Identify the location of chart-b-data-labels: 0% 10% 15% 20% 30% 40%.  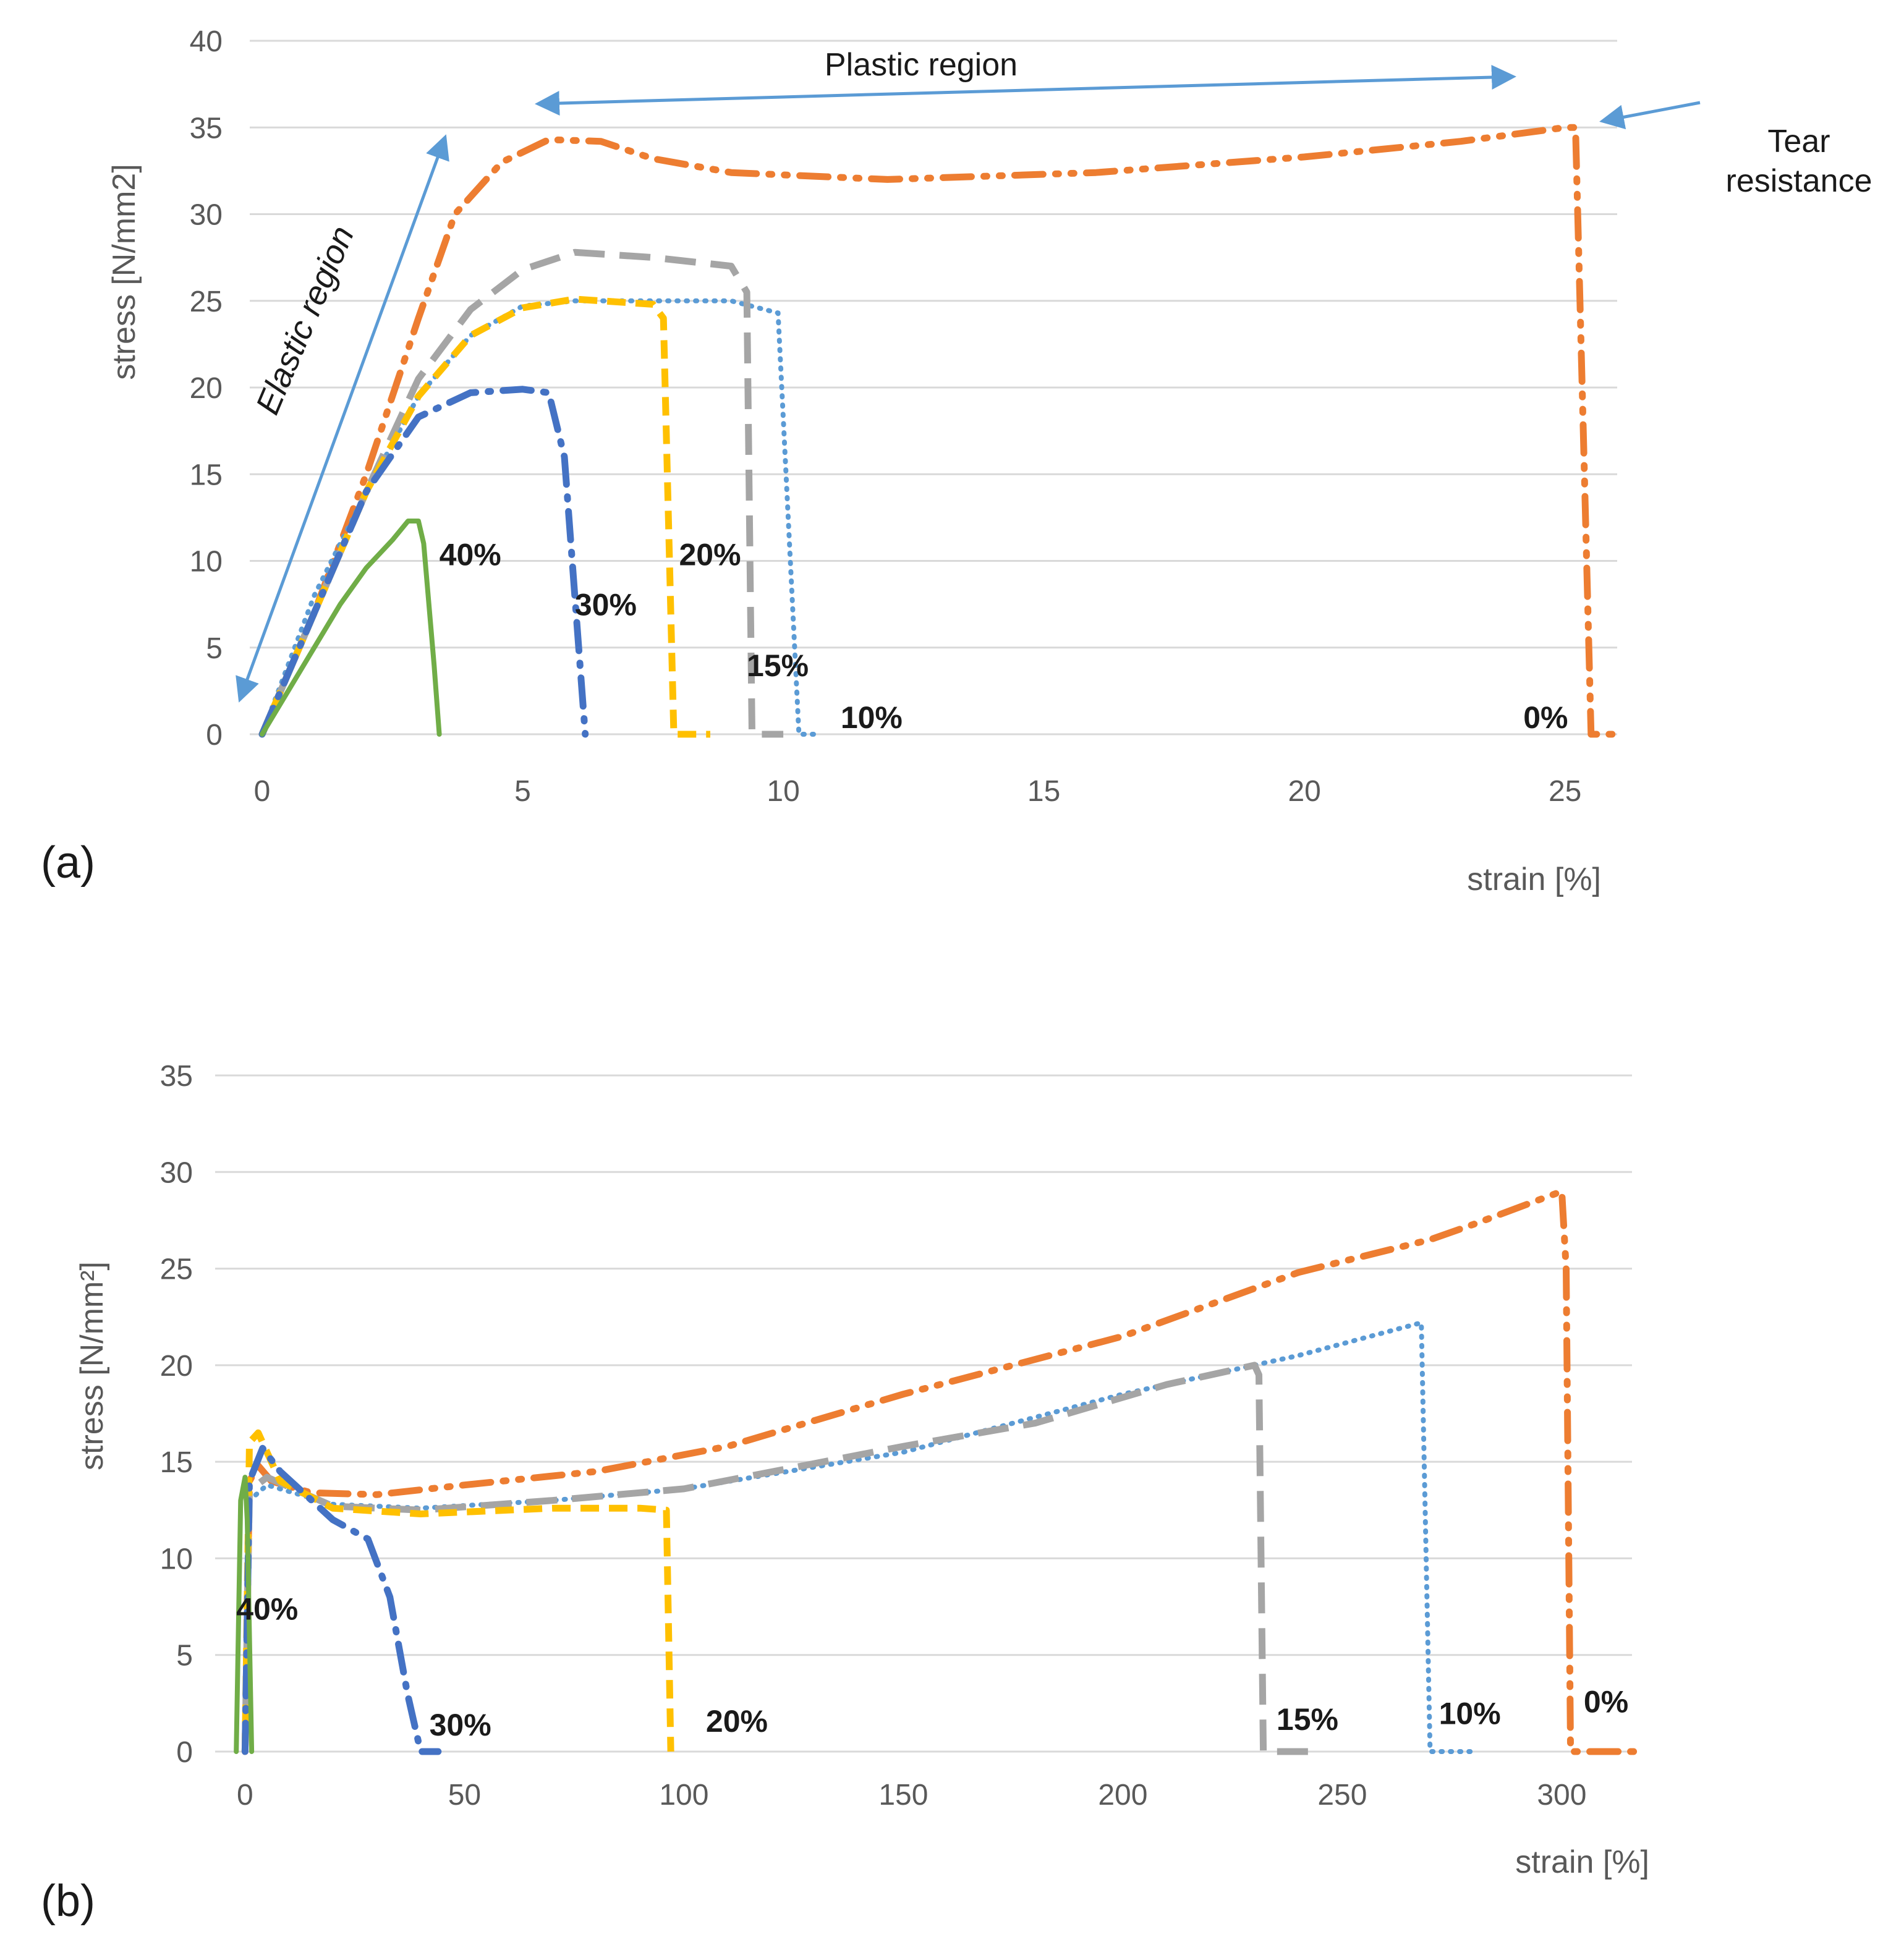
(932, 1667).